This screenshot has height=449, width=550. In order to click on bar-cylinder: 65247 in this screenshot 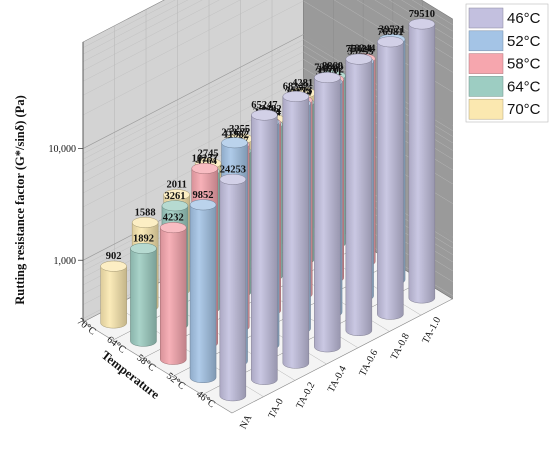, I will do `click(264, 242)`.